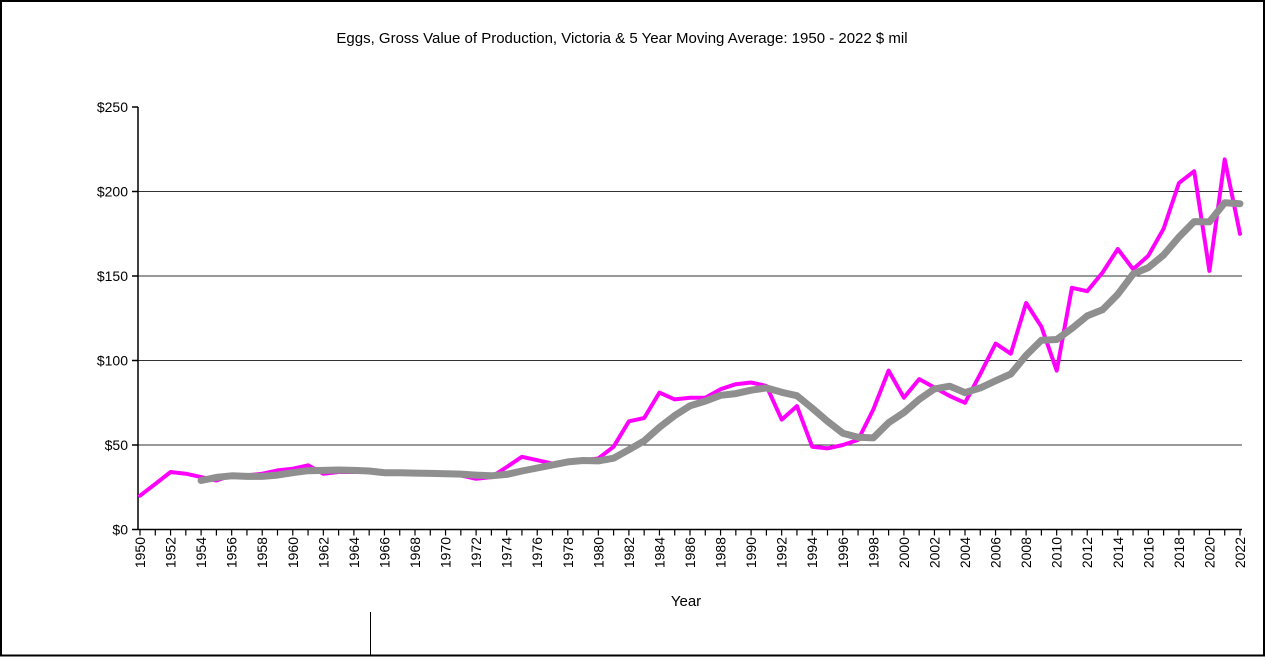  I want to click on x-tick-label: 1962, so click(323, 552).